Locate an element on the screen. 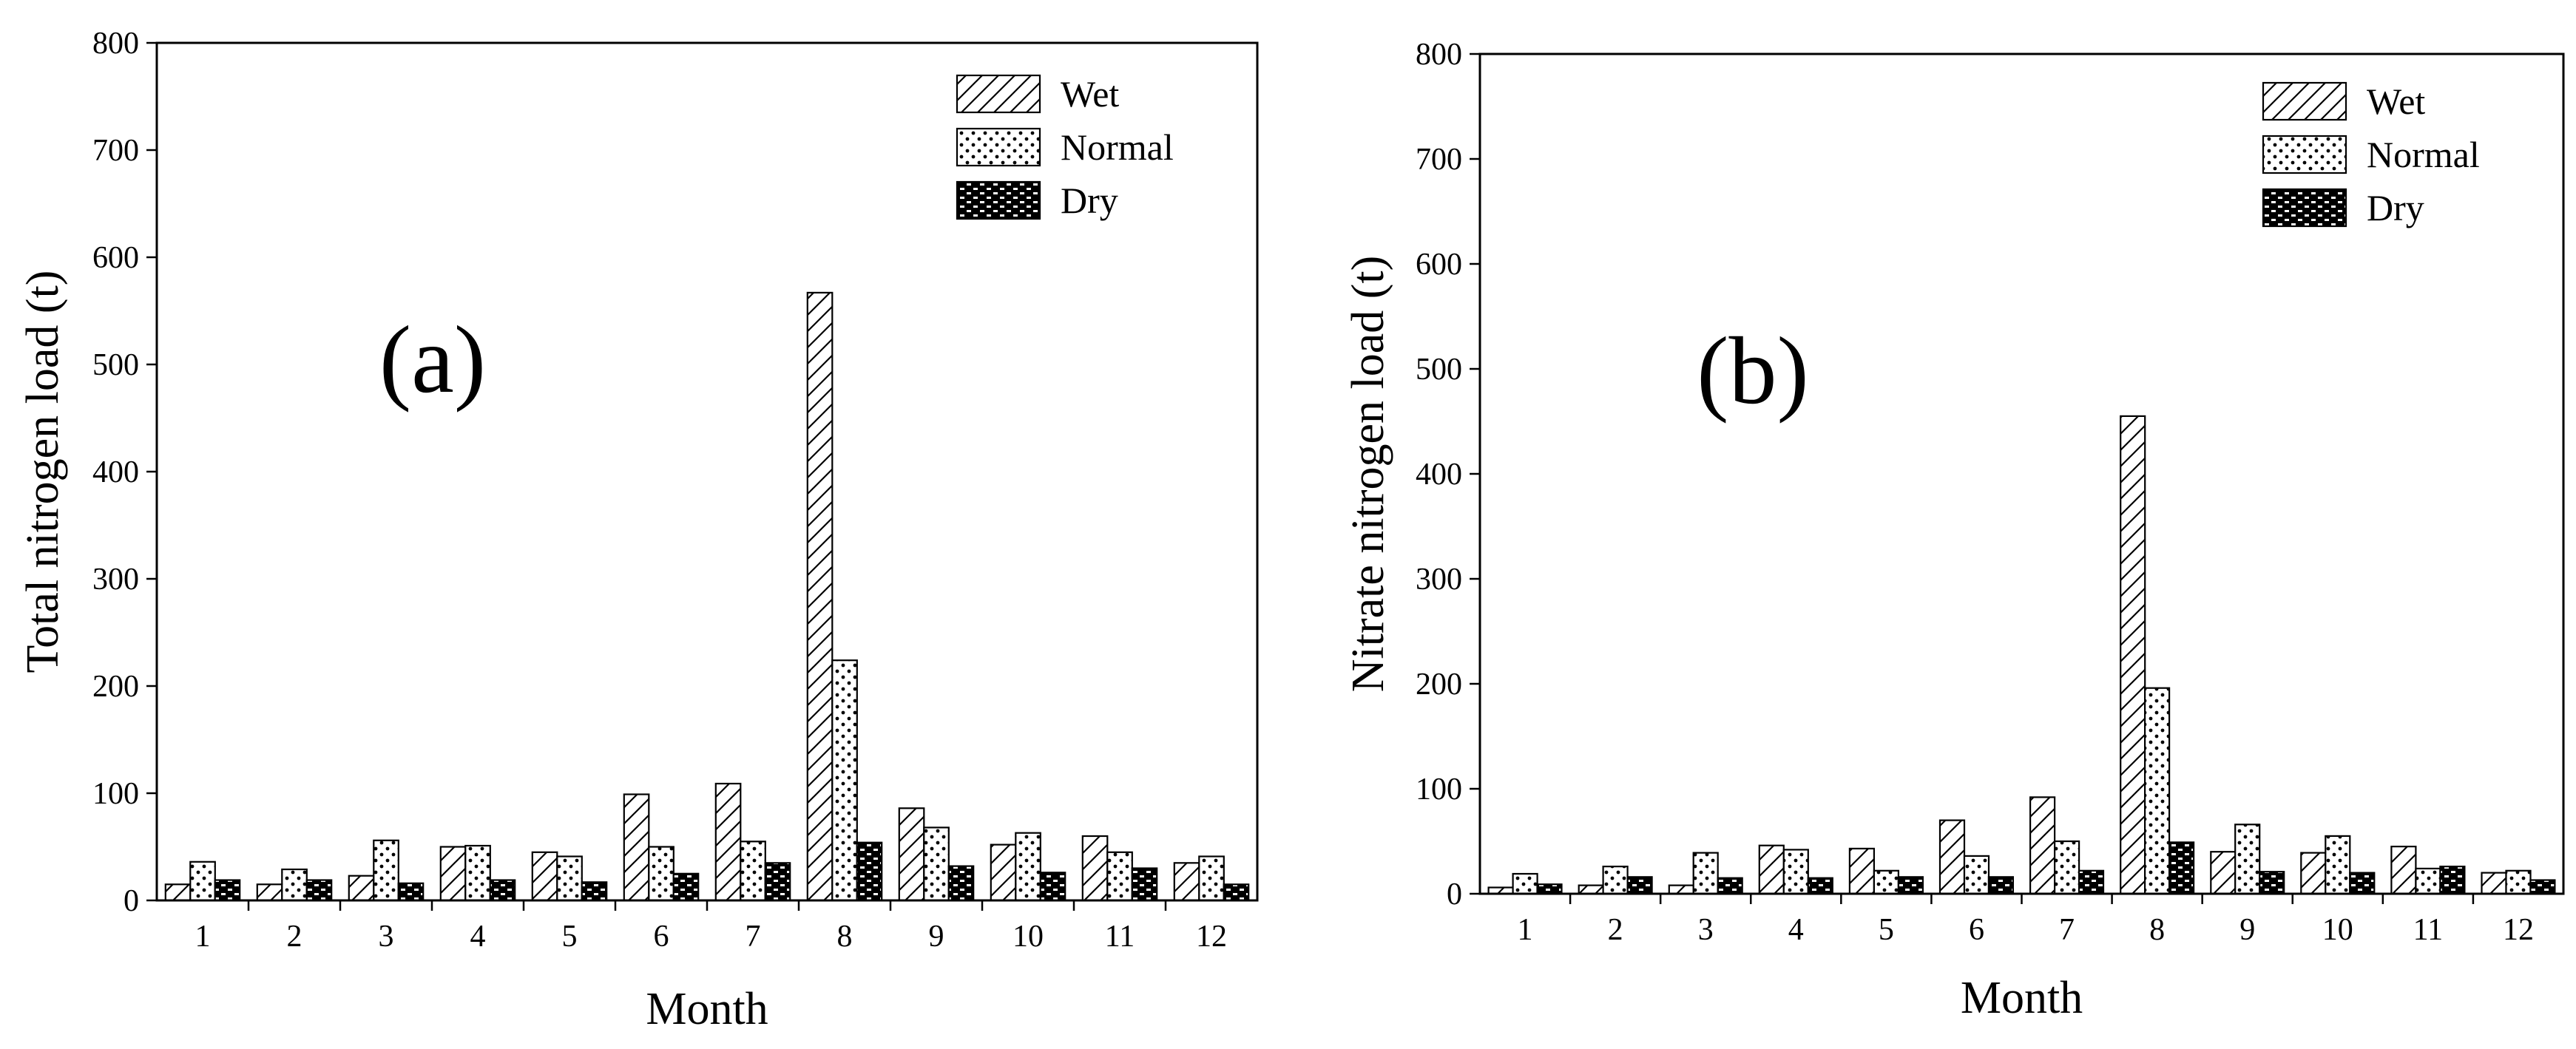 Image resolution: width=2576 pixels, height=1049 pixels. x-tick-label: 11 is located at coordinates (1120, 937).